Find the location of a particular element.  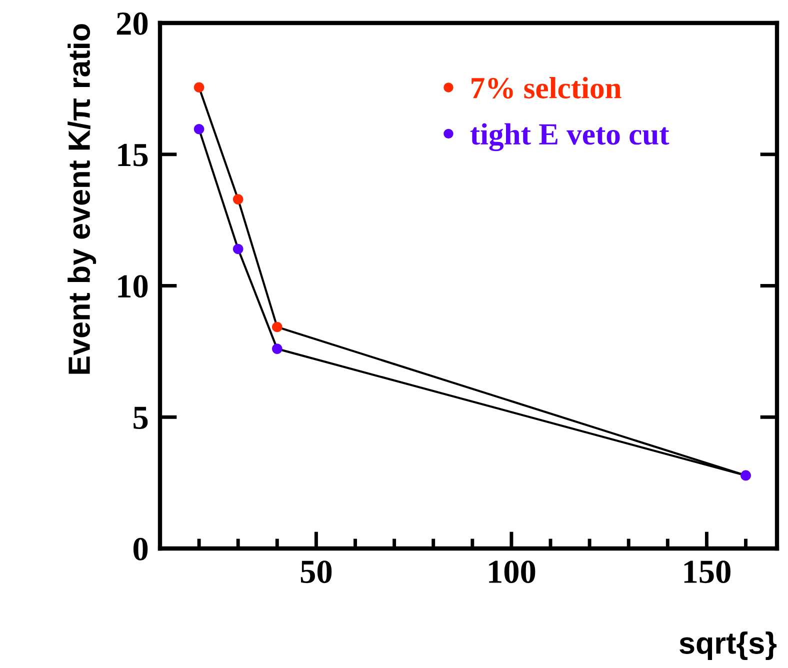

y-tick-label: 15 is located at coordinates (133, 155).